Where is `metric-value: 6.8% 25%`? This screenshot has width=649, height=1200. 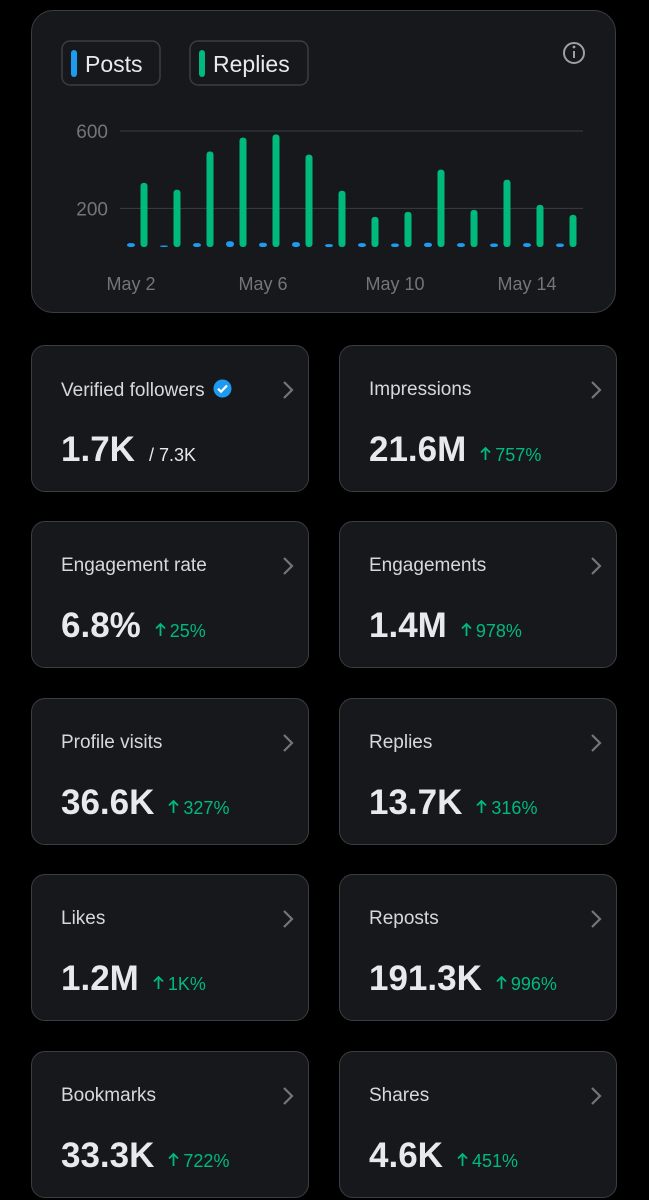 metric-value: 6.8% 25% is located at coordinates (133, 626).